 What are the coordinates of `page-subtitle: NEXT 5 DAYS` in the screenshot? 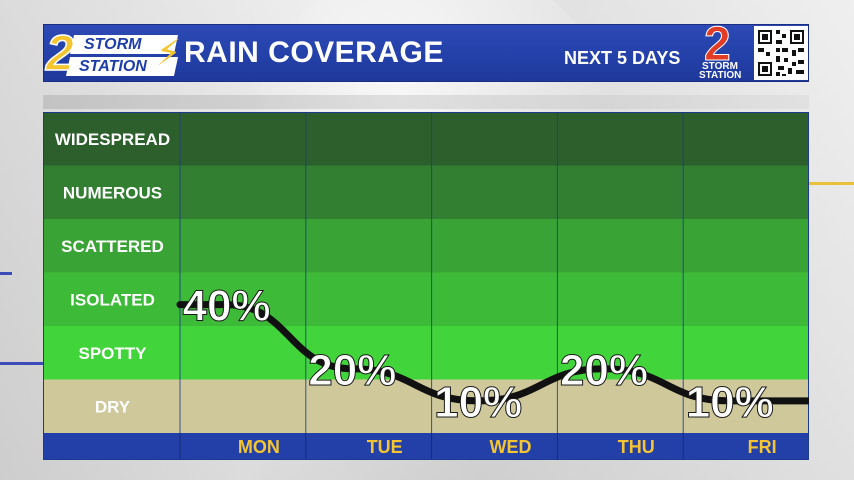 It's located at (622, 58).